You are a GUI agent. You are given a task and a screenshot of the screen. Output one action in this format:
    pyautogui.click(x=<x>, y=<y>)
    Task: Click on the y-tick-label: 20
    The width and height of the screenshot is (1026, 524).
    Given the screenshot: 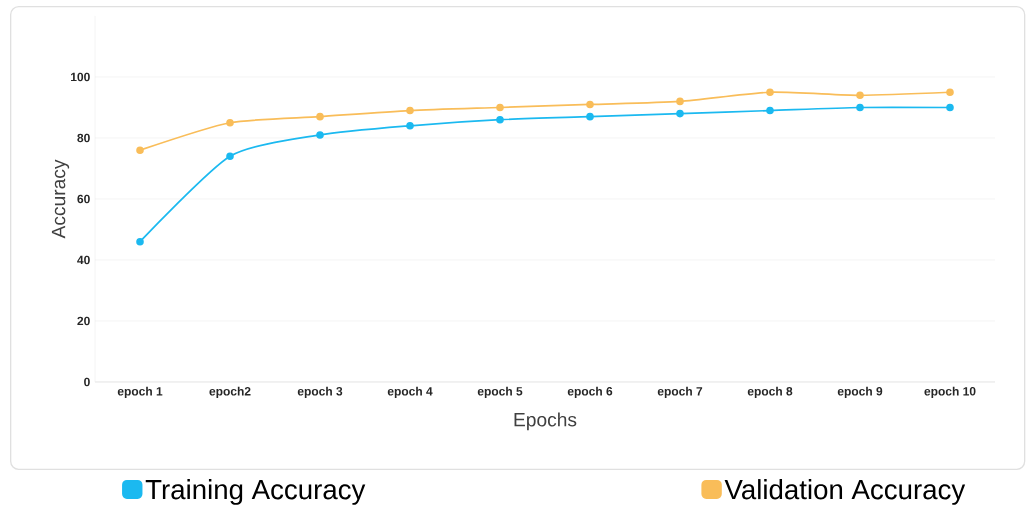 What is the action you would take?
    pyautogui.click(x=83, y=321)
    